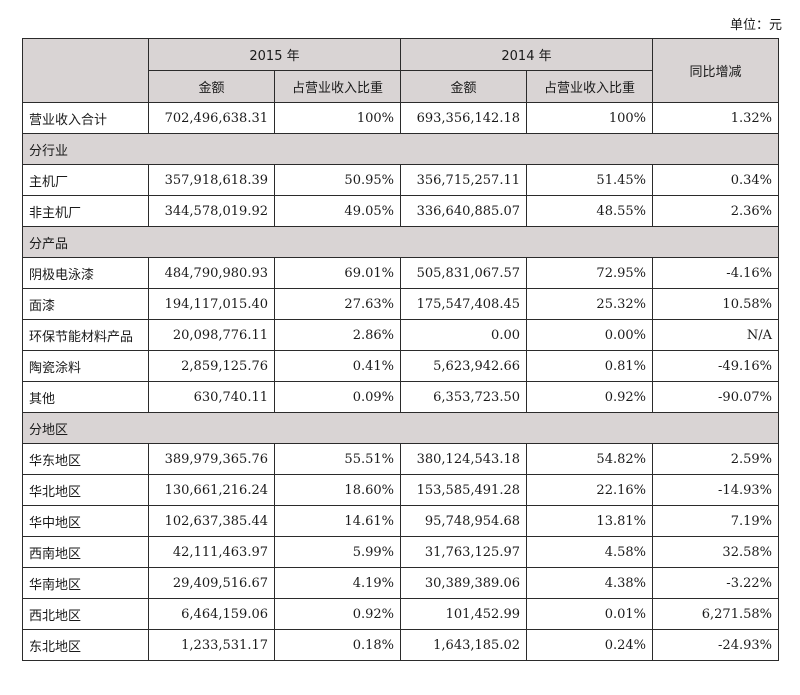  I want to click on header-yoy: 同比增减, so click(715, 70).